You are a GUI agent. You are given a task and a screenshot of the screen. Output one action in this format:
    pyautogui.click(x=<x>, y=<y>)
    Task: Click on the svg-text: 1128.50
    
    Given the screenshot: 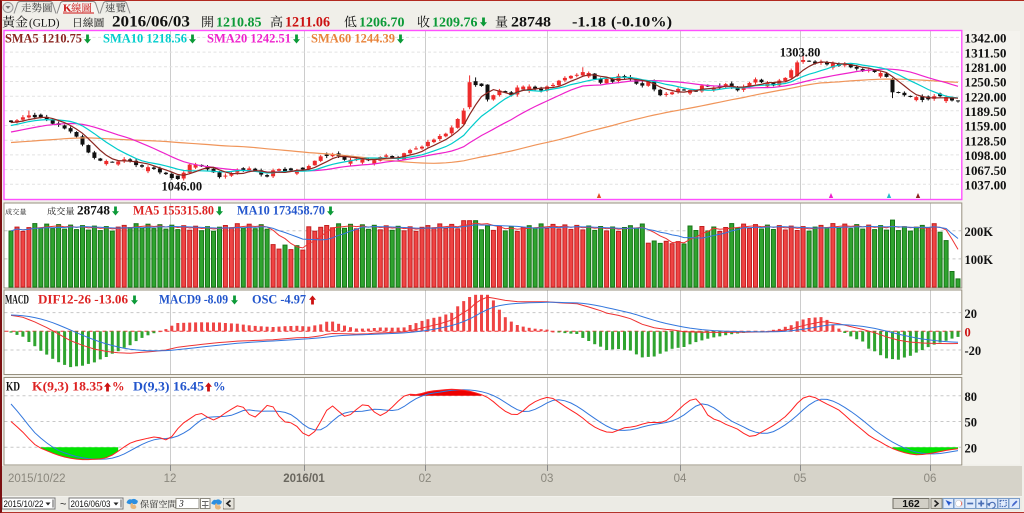 What is the action you would take?
    pyautogui.click(x=986, y=141)
    